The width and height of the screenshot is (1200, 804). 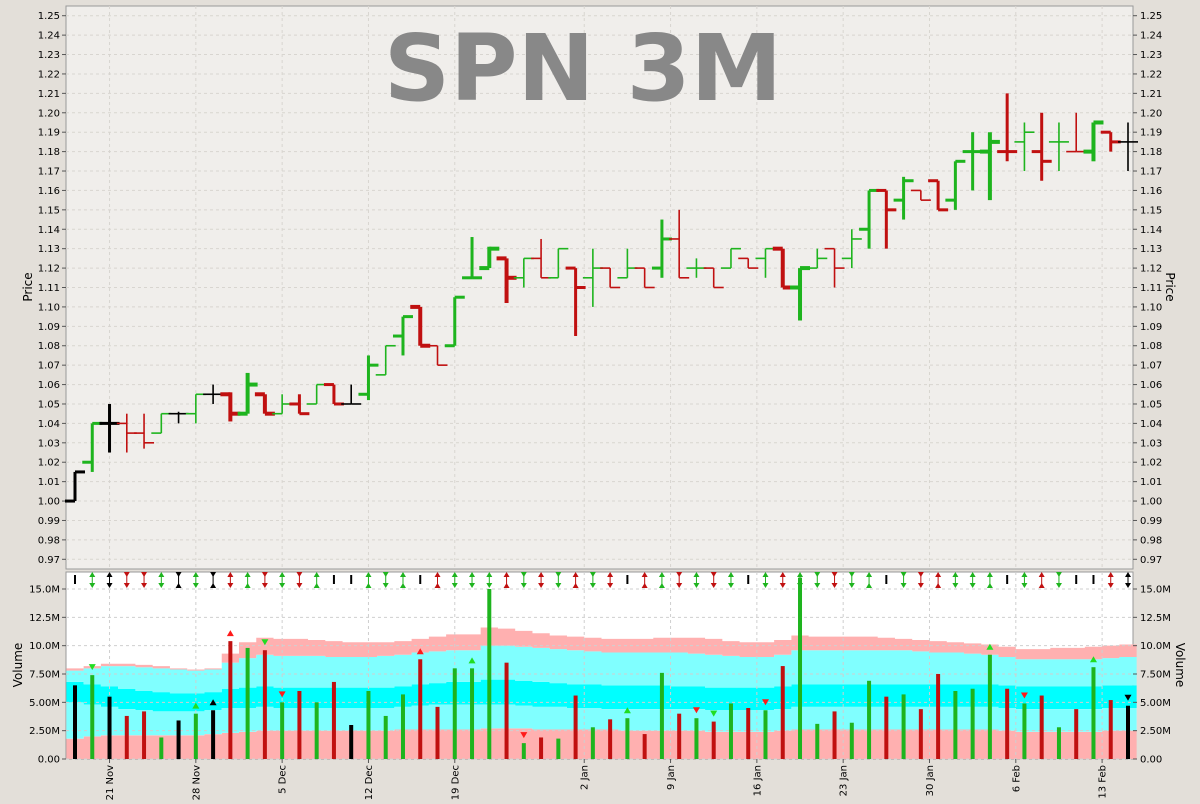 What do you see at coordinates (455, 782) in the screenshot?
I see `date-tick-label: 19 Dec` at bounding box center [455, 782].